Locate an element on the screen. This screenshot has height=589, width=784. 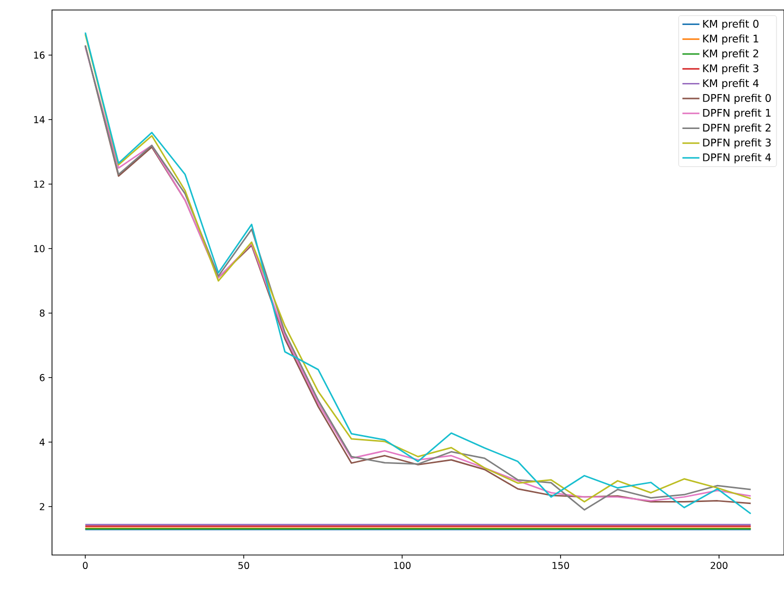
x-tick-label: 100 is located at coordinates (402, 565).